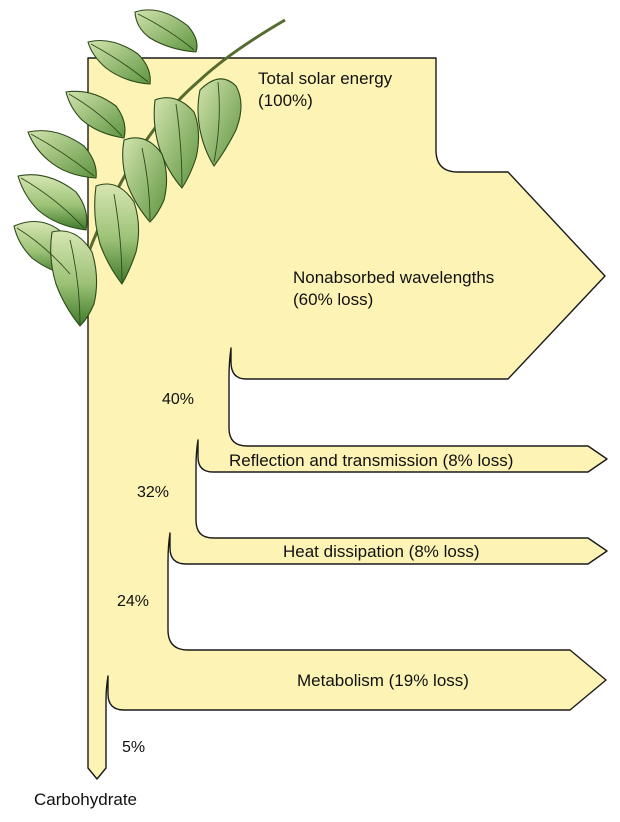 The height and width of the screenshot is (822, 620). What do you see at coordinates (383, 680) in the screenshot?
I see `label-metabolism: Metabolism (19% loss)` at bounding box center [383, 680].